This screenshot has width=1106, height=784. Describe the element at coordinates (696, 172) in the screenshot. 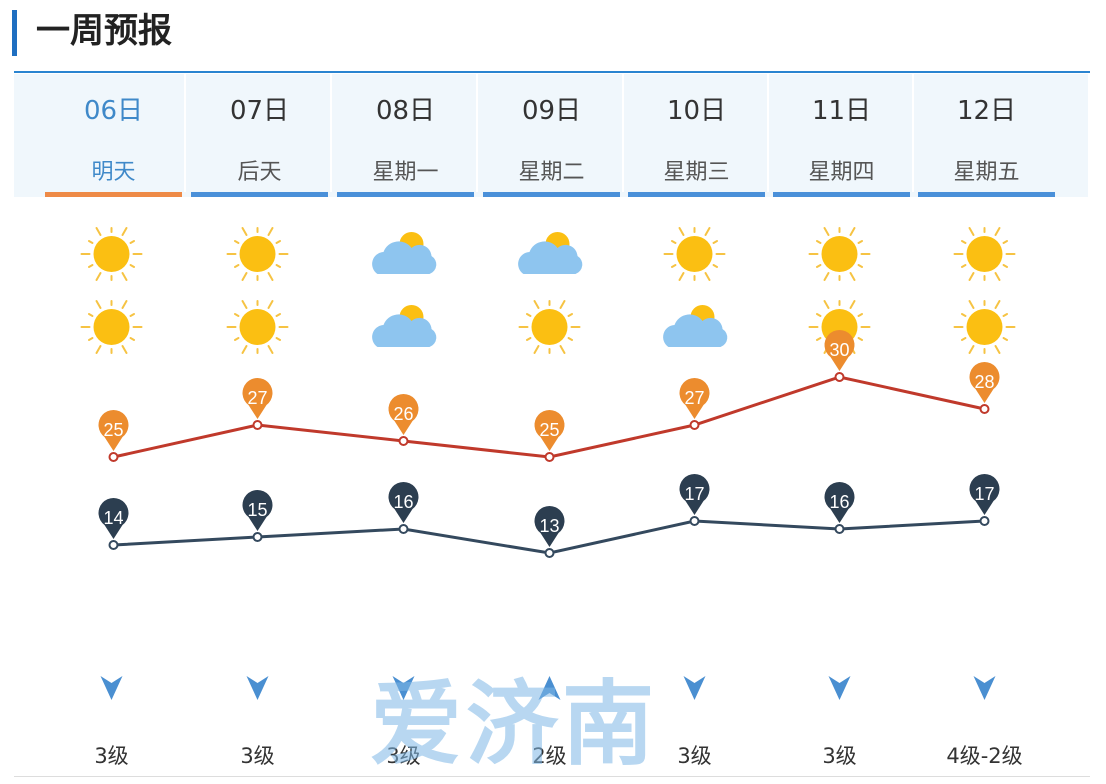

I see `day-weekday: 星期三` at that location.